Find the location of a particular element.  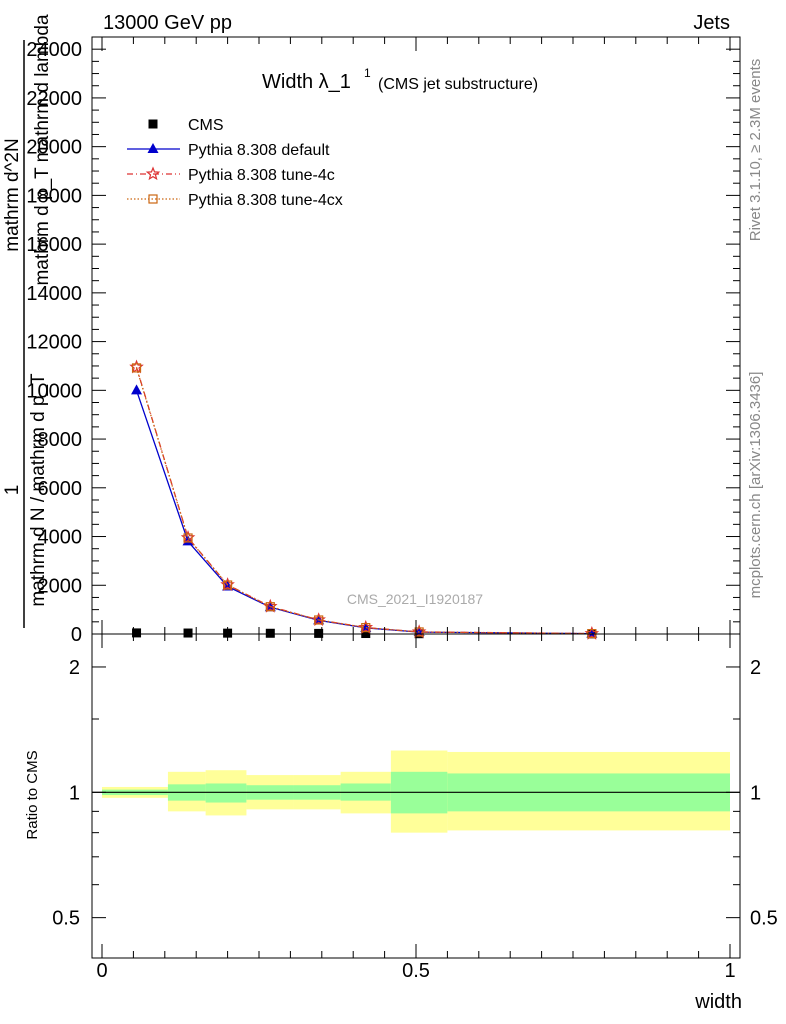

y-tick-label: 2000 is located at coordinates (60, 586).